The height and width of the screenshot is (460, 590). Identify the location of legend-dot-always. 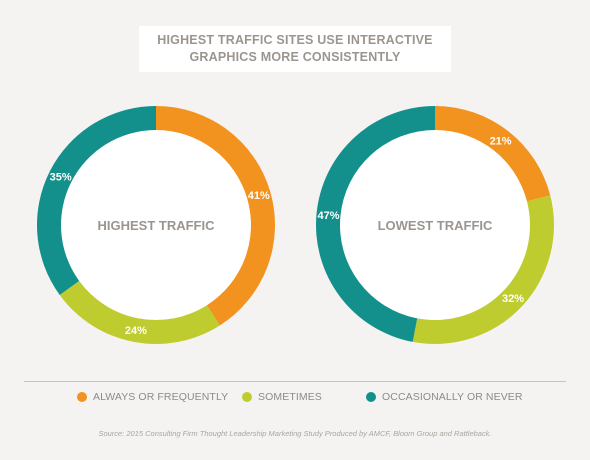
(82, 397).